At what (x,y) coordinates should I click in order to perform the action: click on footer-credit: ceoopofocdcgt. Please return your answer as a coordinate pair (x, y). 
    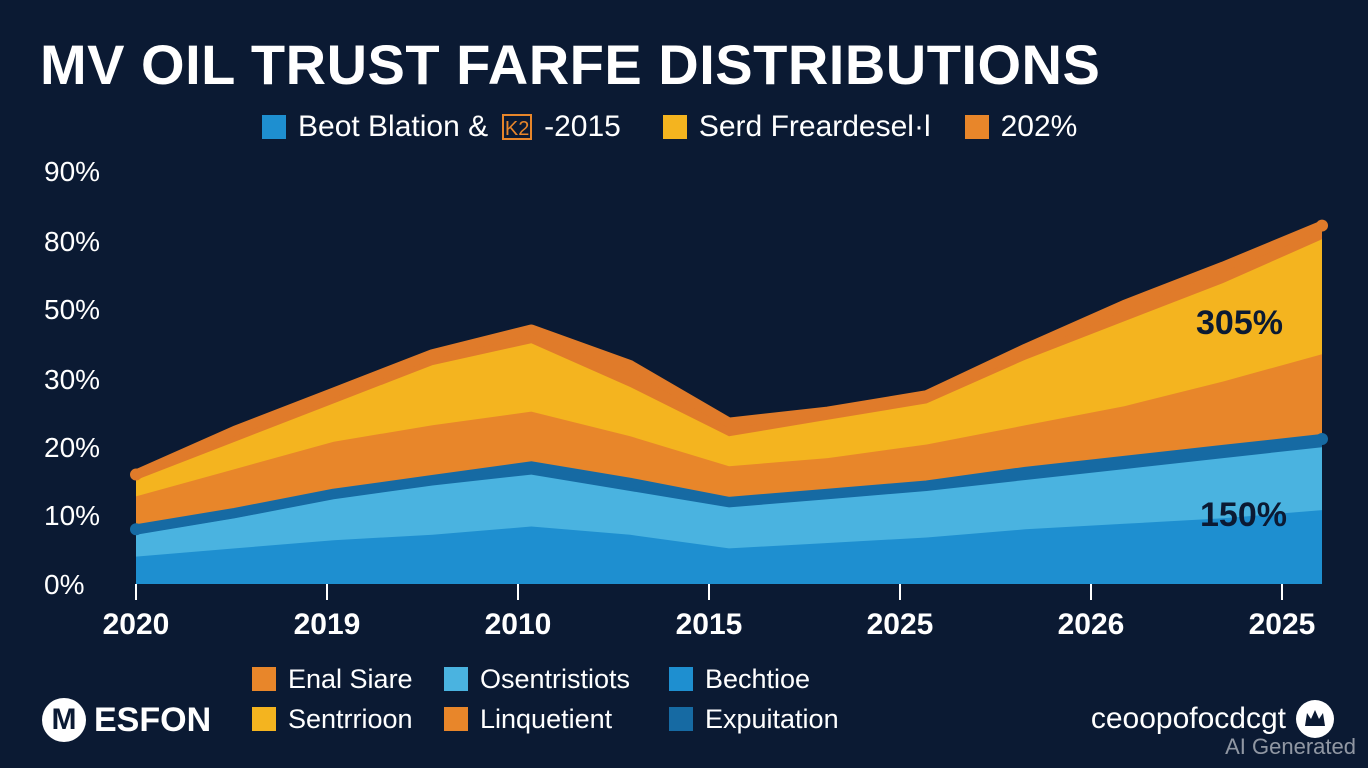
    Looking at the image, I should click on (1212, 719).